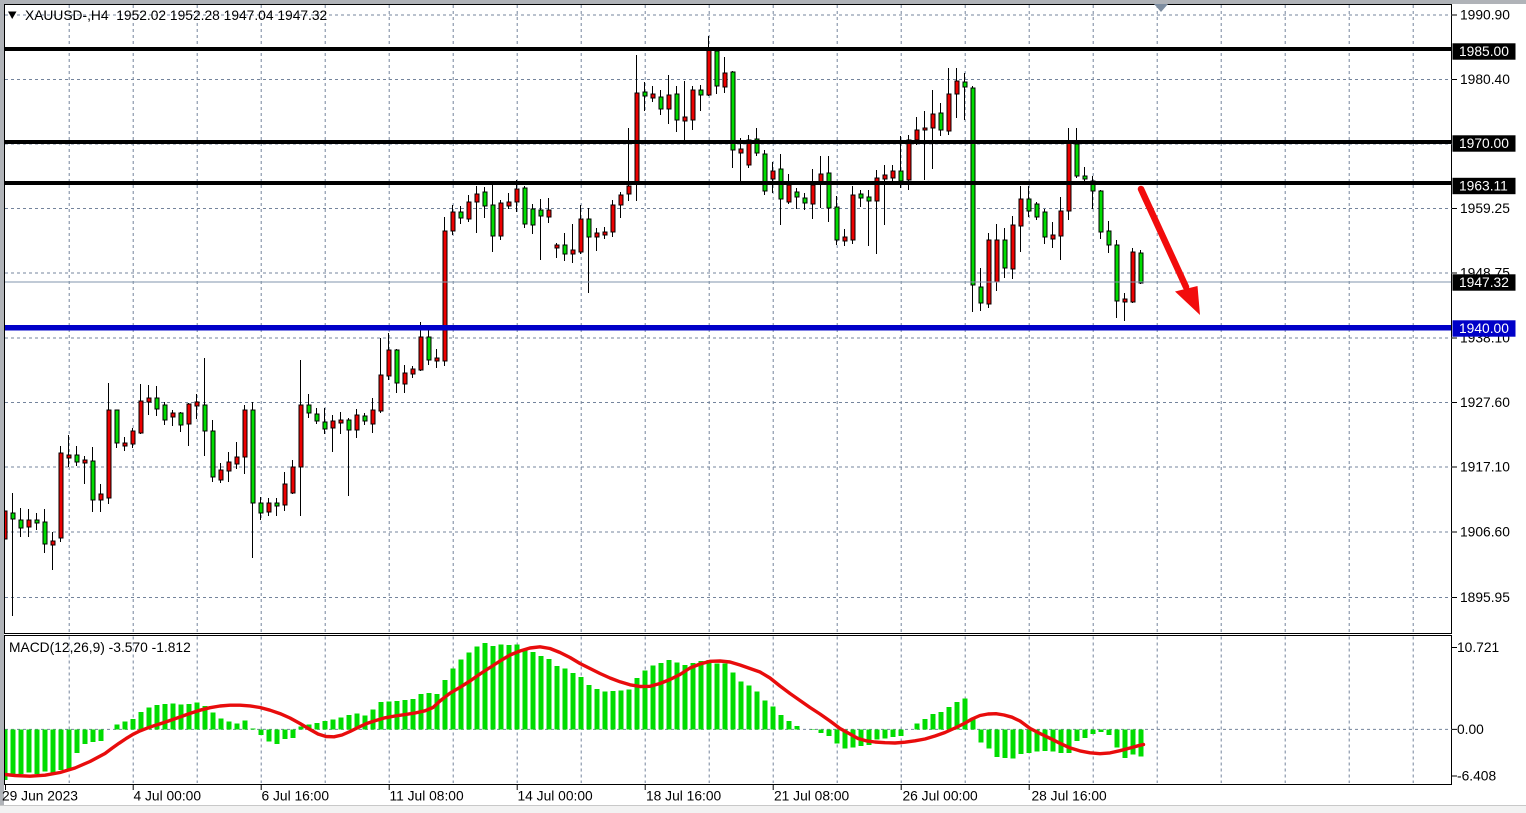 Image resolution: width=1526 pixels, height=813 pixels. What do you see at coordinates (1485, 597) in the screenshot?
I see `svg-text: 1895.95` at bounding box center [1485, 597].